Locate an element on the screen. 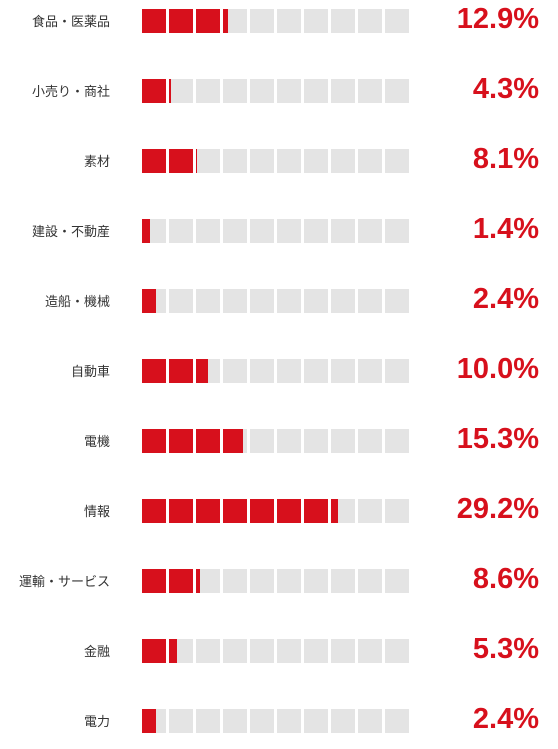 This screenshot has height=749, width=558. value-label: 8.1% is located at coordinates (505, 159).